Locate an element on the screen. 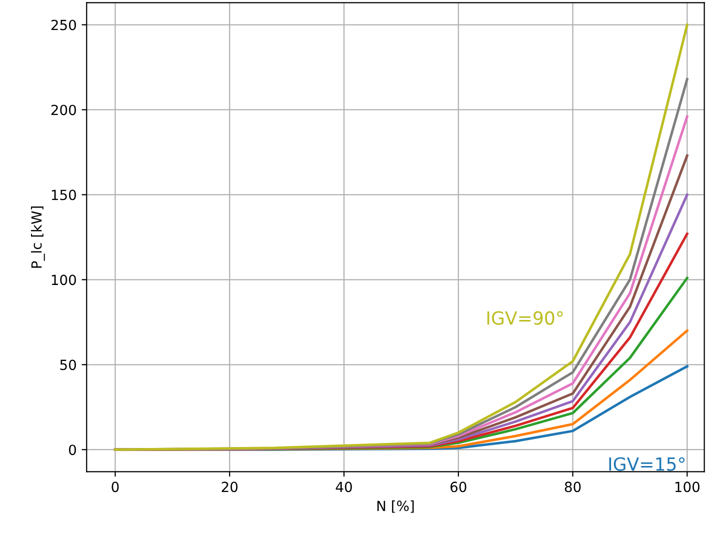 Image resolution: width=710 pixels, height=533 pixels. text: IGV=15° is located at coordinates (647, 464).